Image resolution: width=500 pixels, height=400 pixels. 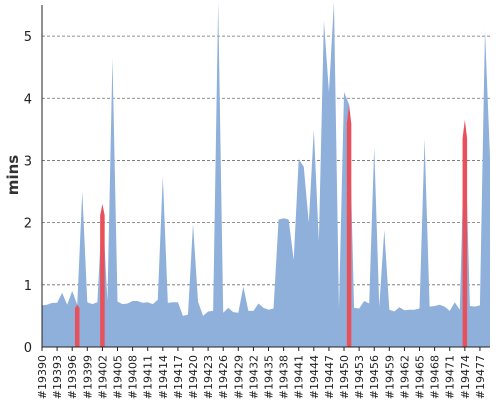 What do you see at coordinates (28, 99) in the screenshot?
I see `y-tick-label: 4` at bounding box center [28, 99].